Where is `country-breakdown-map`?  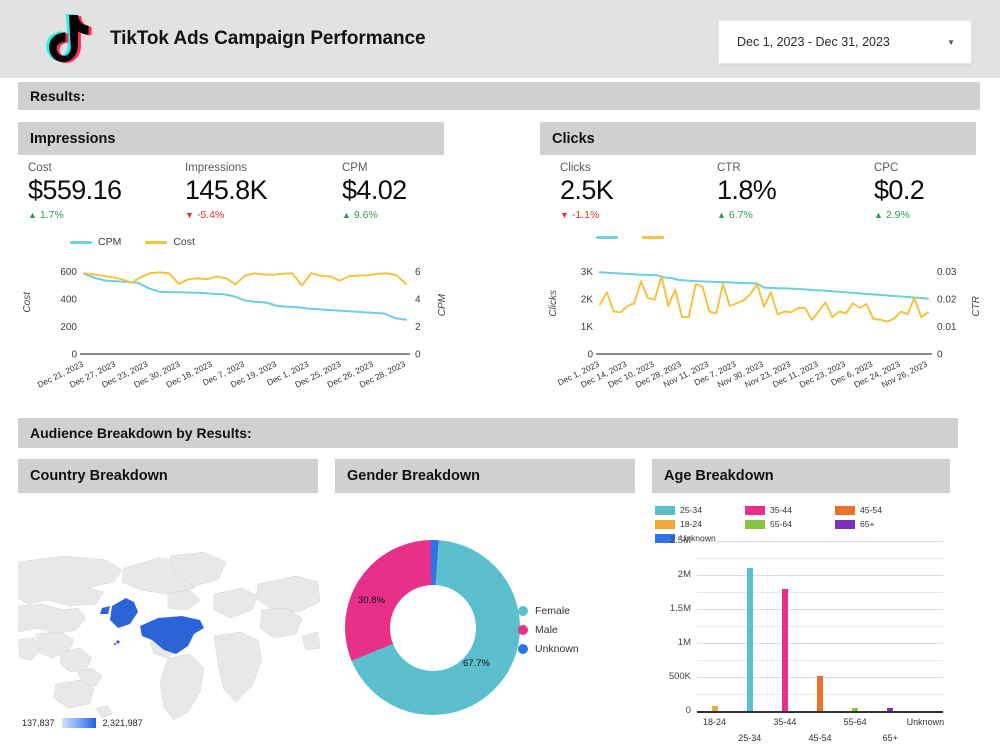 country-breakdown-map is located at coordinates (169, 643).